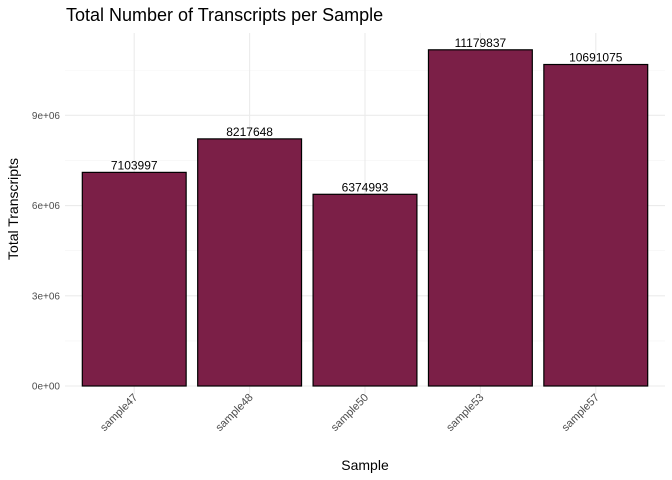  What do you see at coordinates (481, 43) in the screenshot?
I see `data-label: 11179837` at bounding box center [481, 43].